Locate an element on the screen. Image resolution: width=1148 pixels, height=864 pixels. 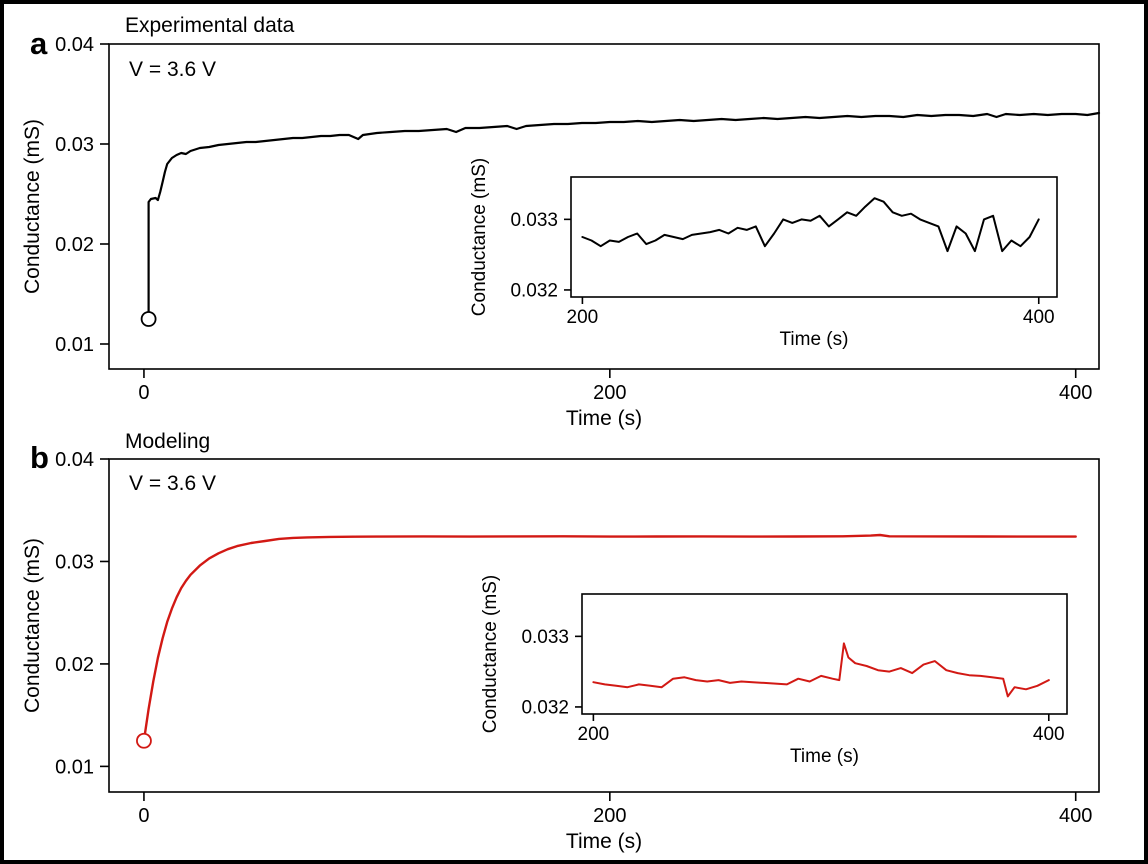
panel-a-label: a is located at coordinates (39, 43).